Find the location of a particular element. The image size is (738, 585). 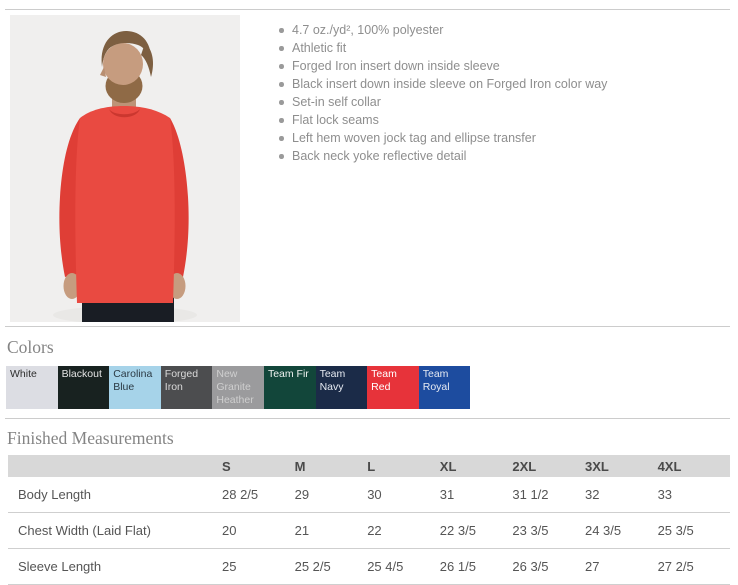

colors-section-divider is located at coordinates (367, 326).